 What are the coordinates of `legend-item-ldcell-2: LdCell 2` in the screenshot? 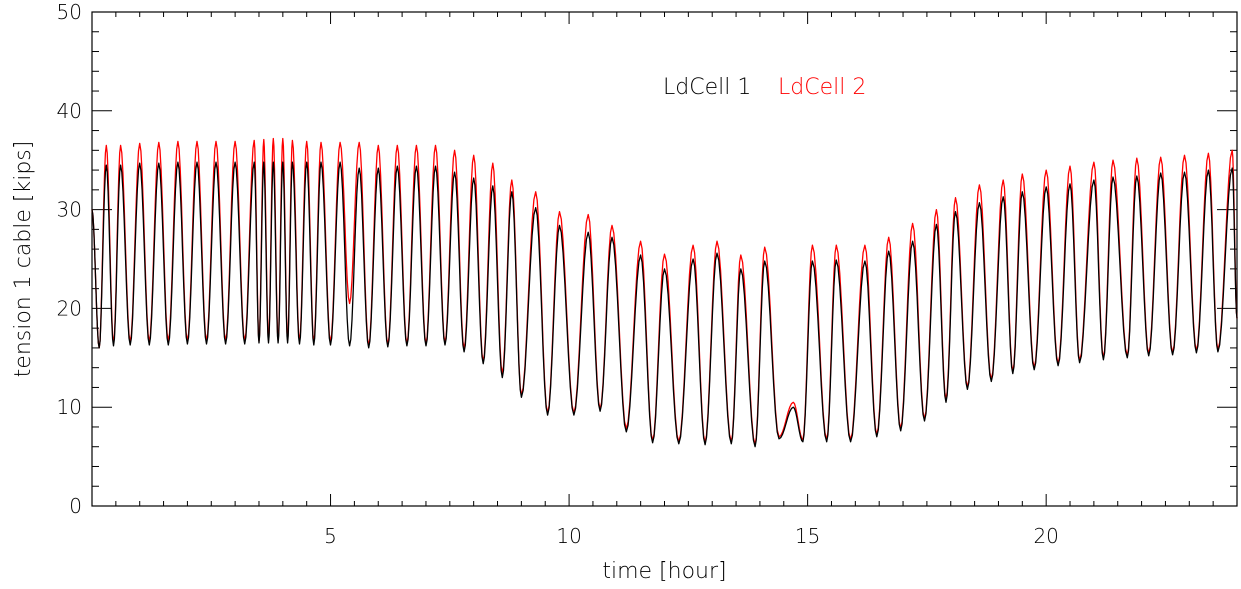 It's located at (822, 87).